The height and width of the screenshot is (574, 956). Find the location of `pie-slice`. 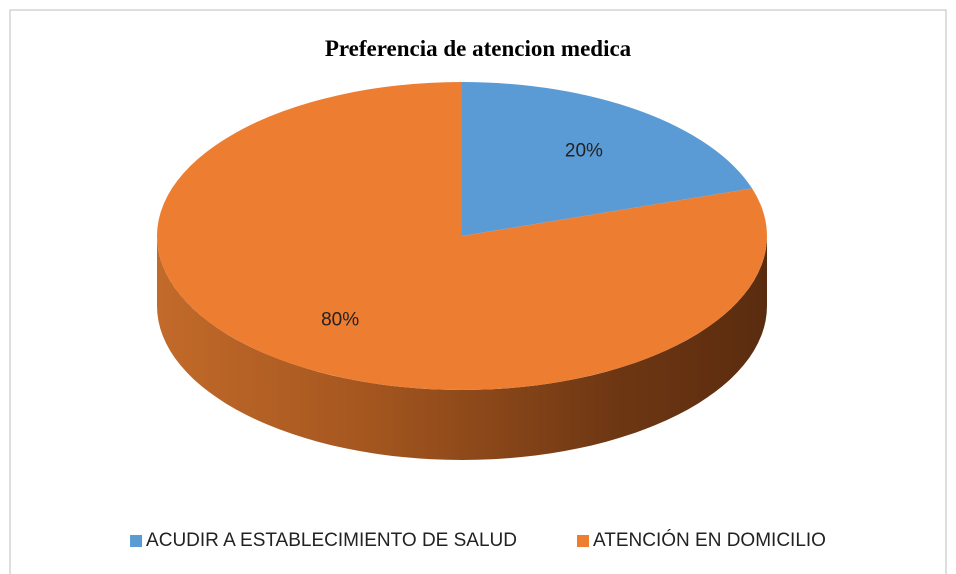

pie-slice is located at coordinates (607, 159).